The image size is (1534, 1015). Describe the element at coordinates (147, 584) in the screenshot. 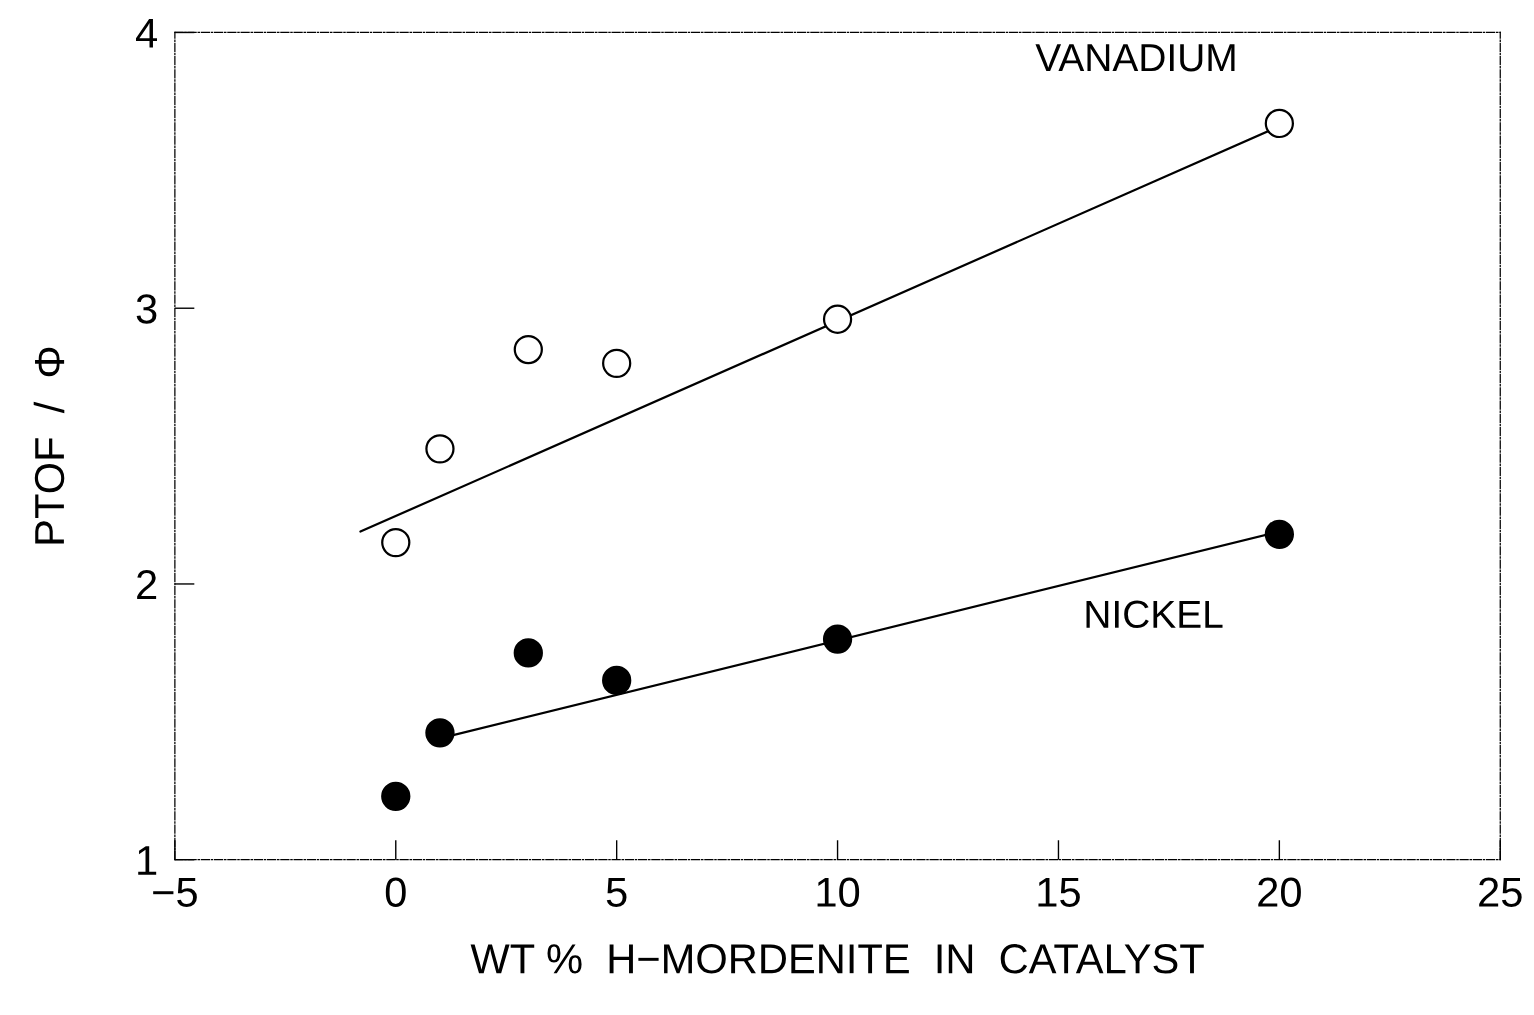

I see `y-tick-label: 2` at that location.